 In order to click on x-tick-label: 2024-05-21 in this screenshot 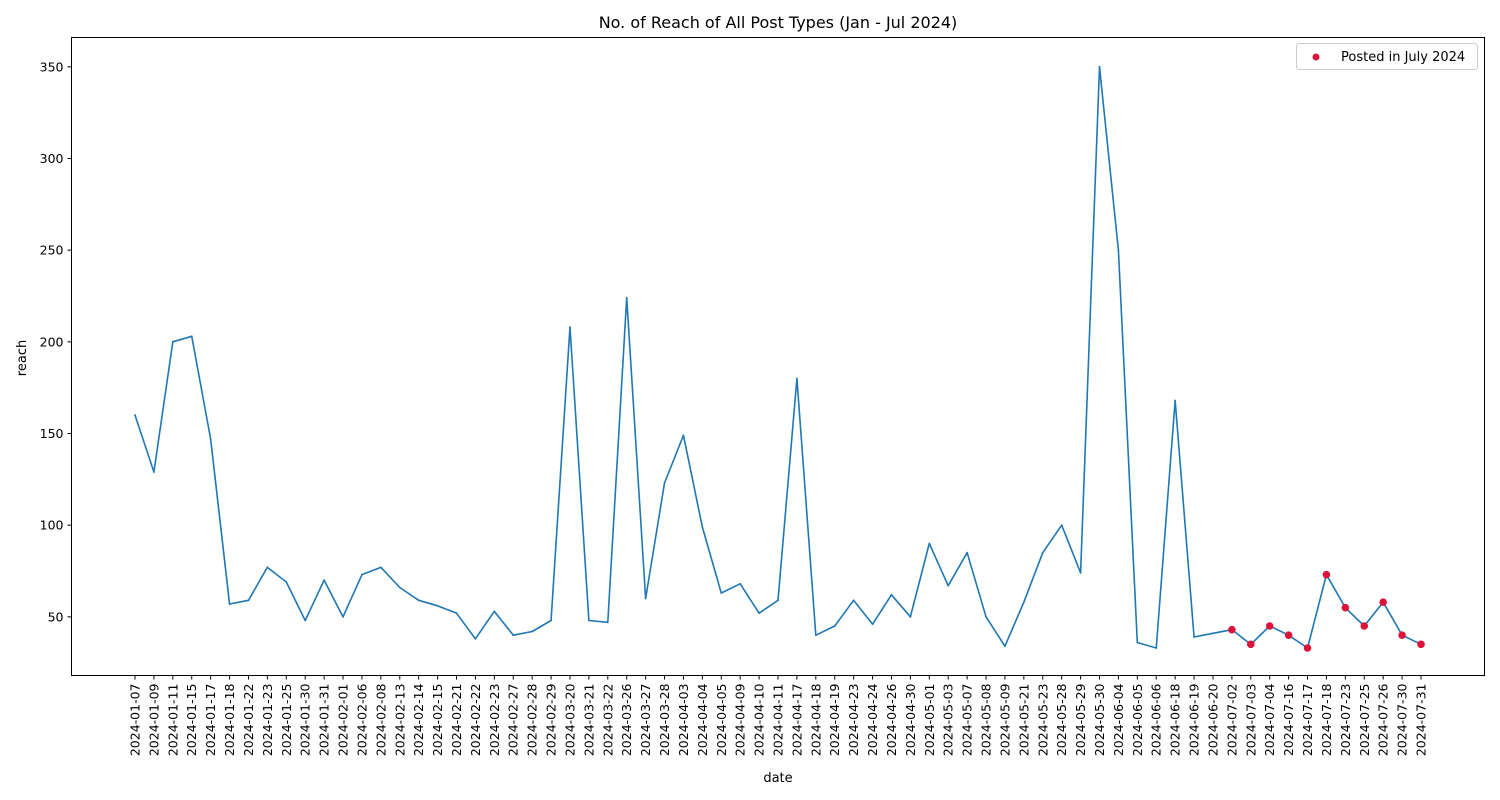, I will do `click(1023, 720)`.